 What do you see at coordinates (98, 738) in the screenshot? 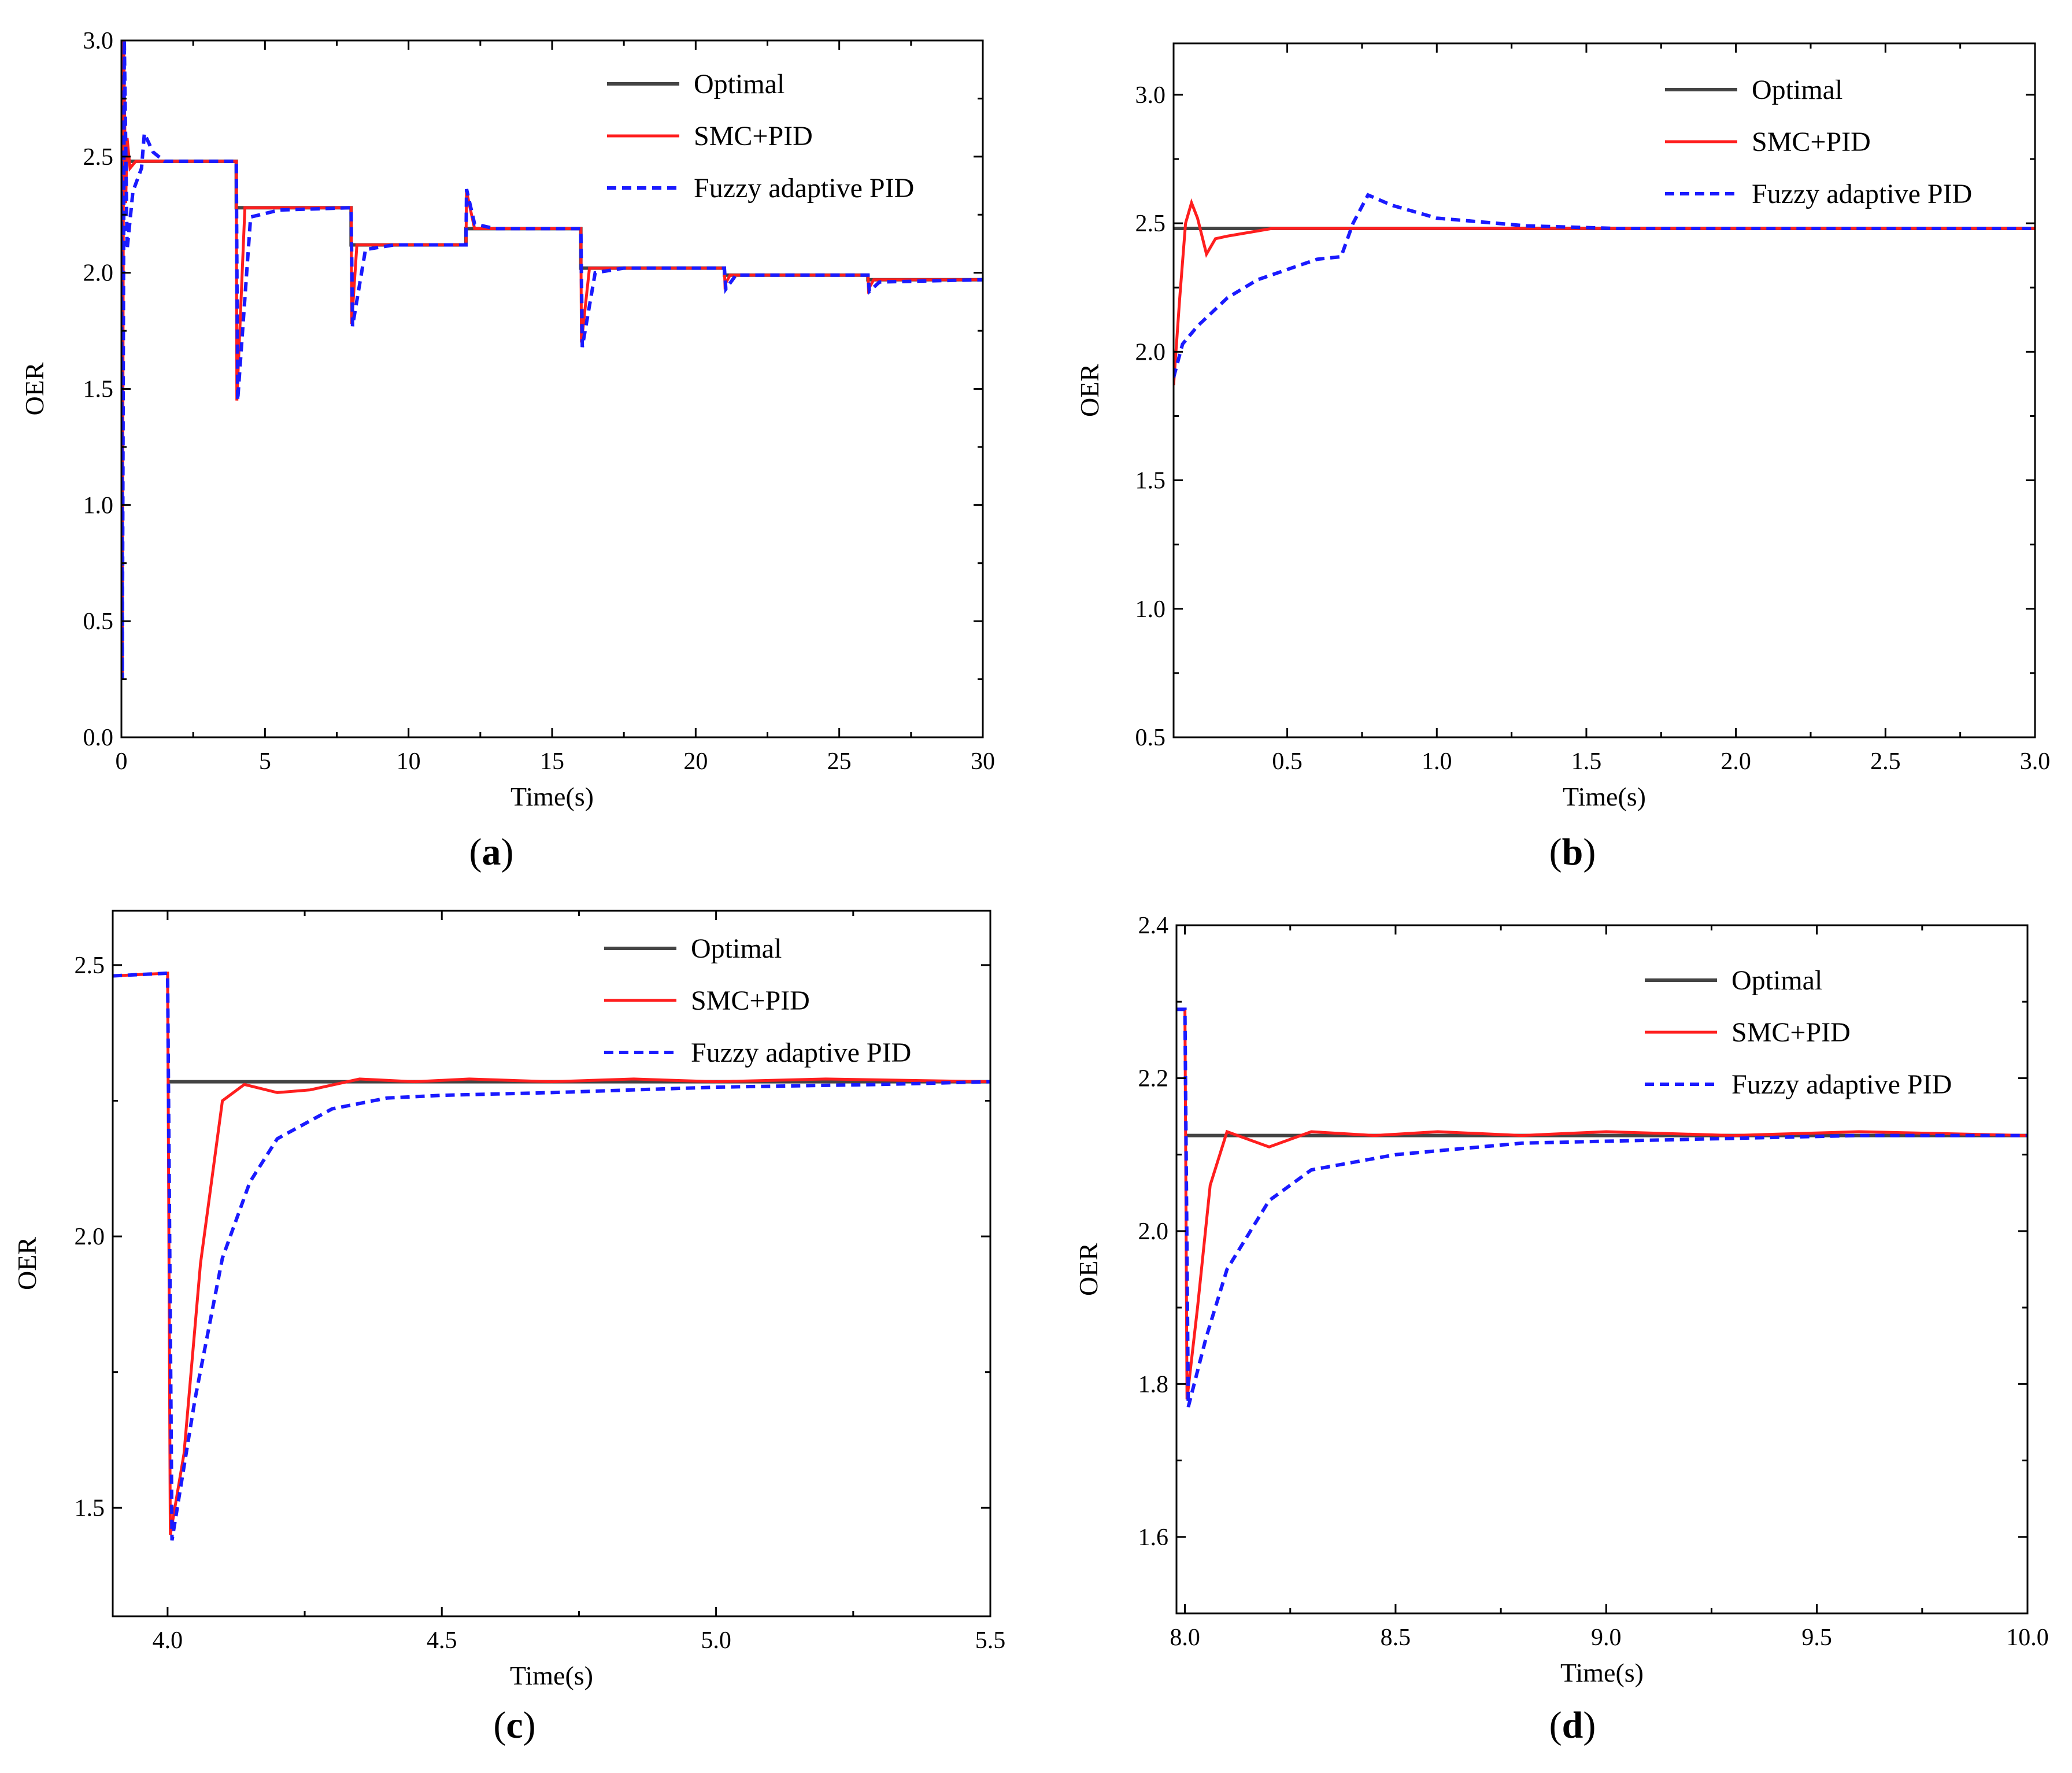
I see `y-tick-label: 0.0` at bounding box center [98, 738].